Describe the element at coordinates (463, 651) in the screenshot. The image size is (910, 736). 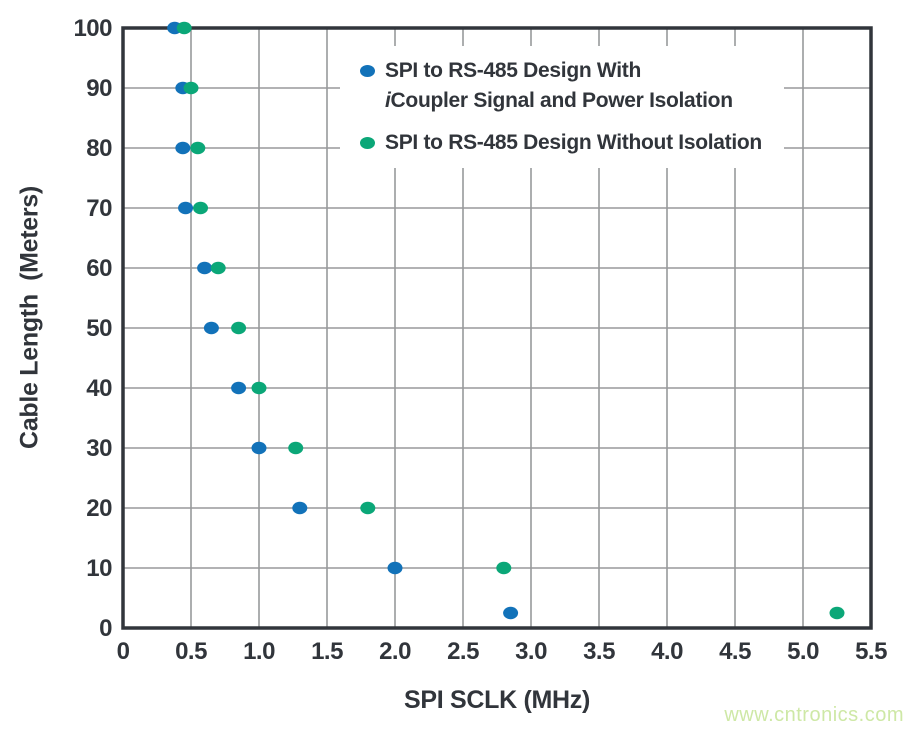
I see `x-tick-label: 2.5` at that location.